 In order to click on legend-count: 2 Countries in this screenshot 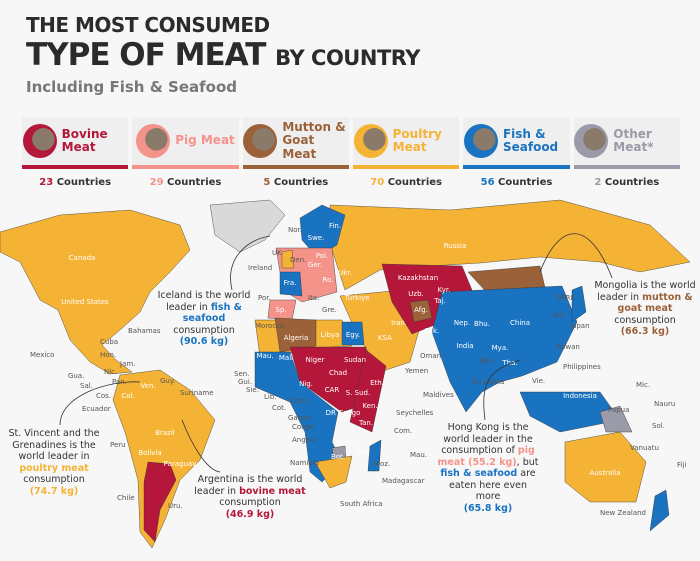, I will do `click(627, 182)`.